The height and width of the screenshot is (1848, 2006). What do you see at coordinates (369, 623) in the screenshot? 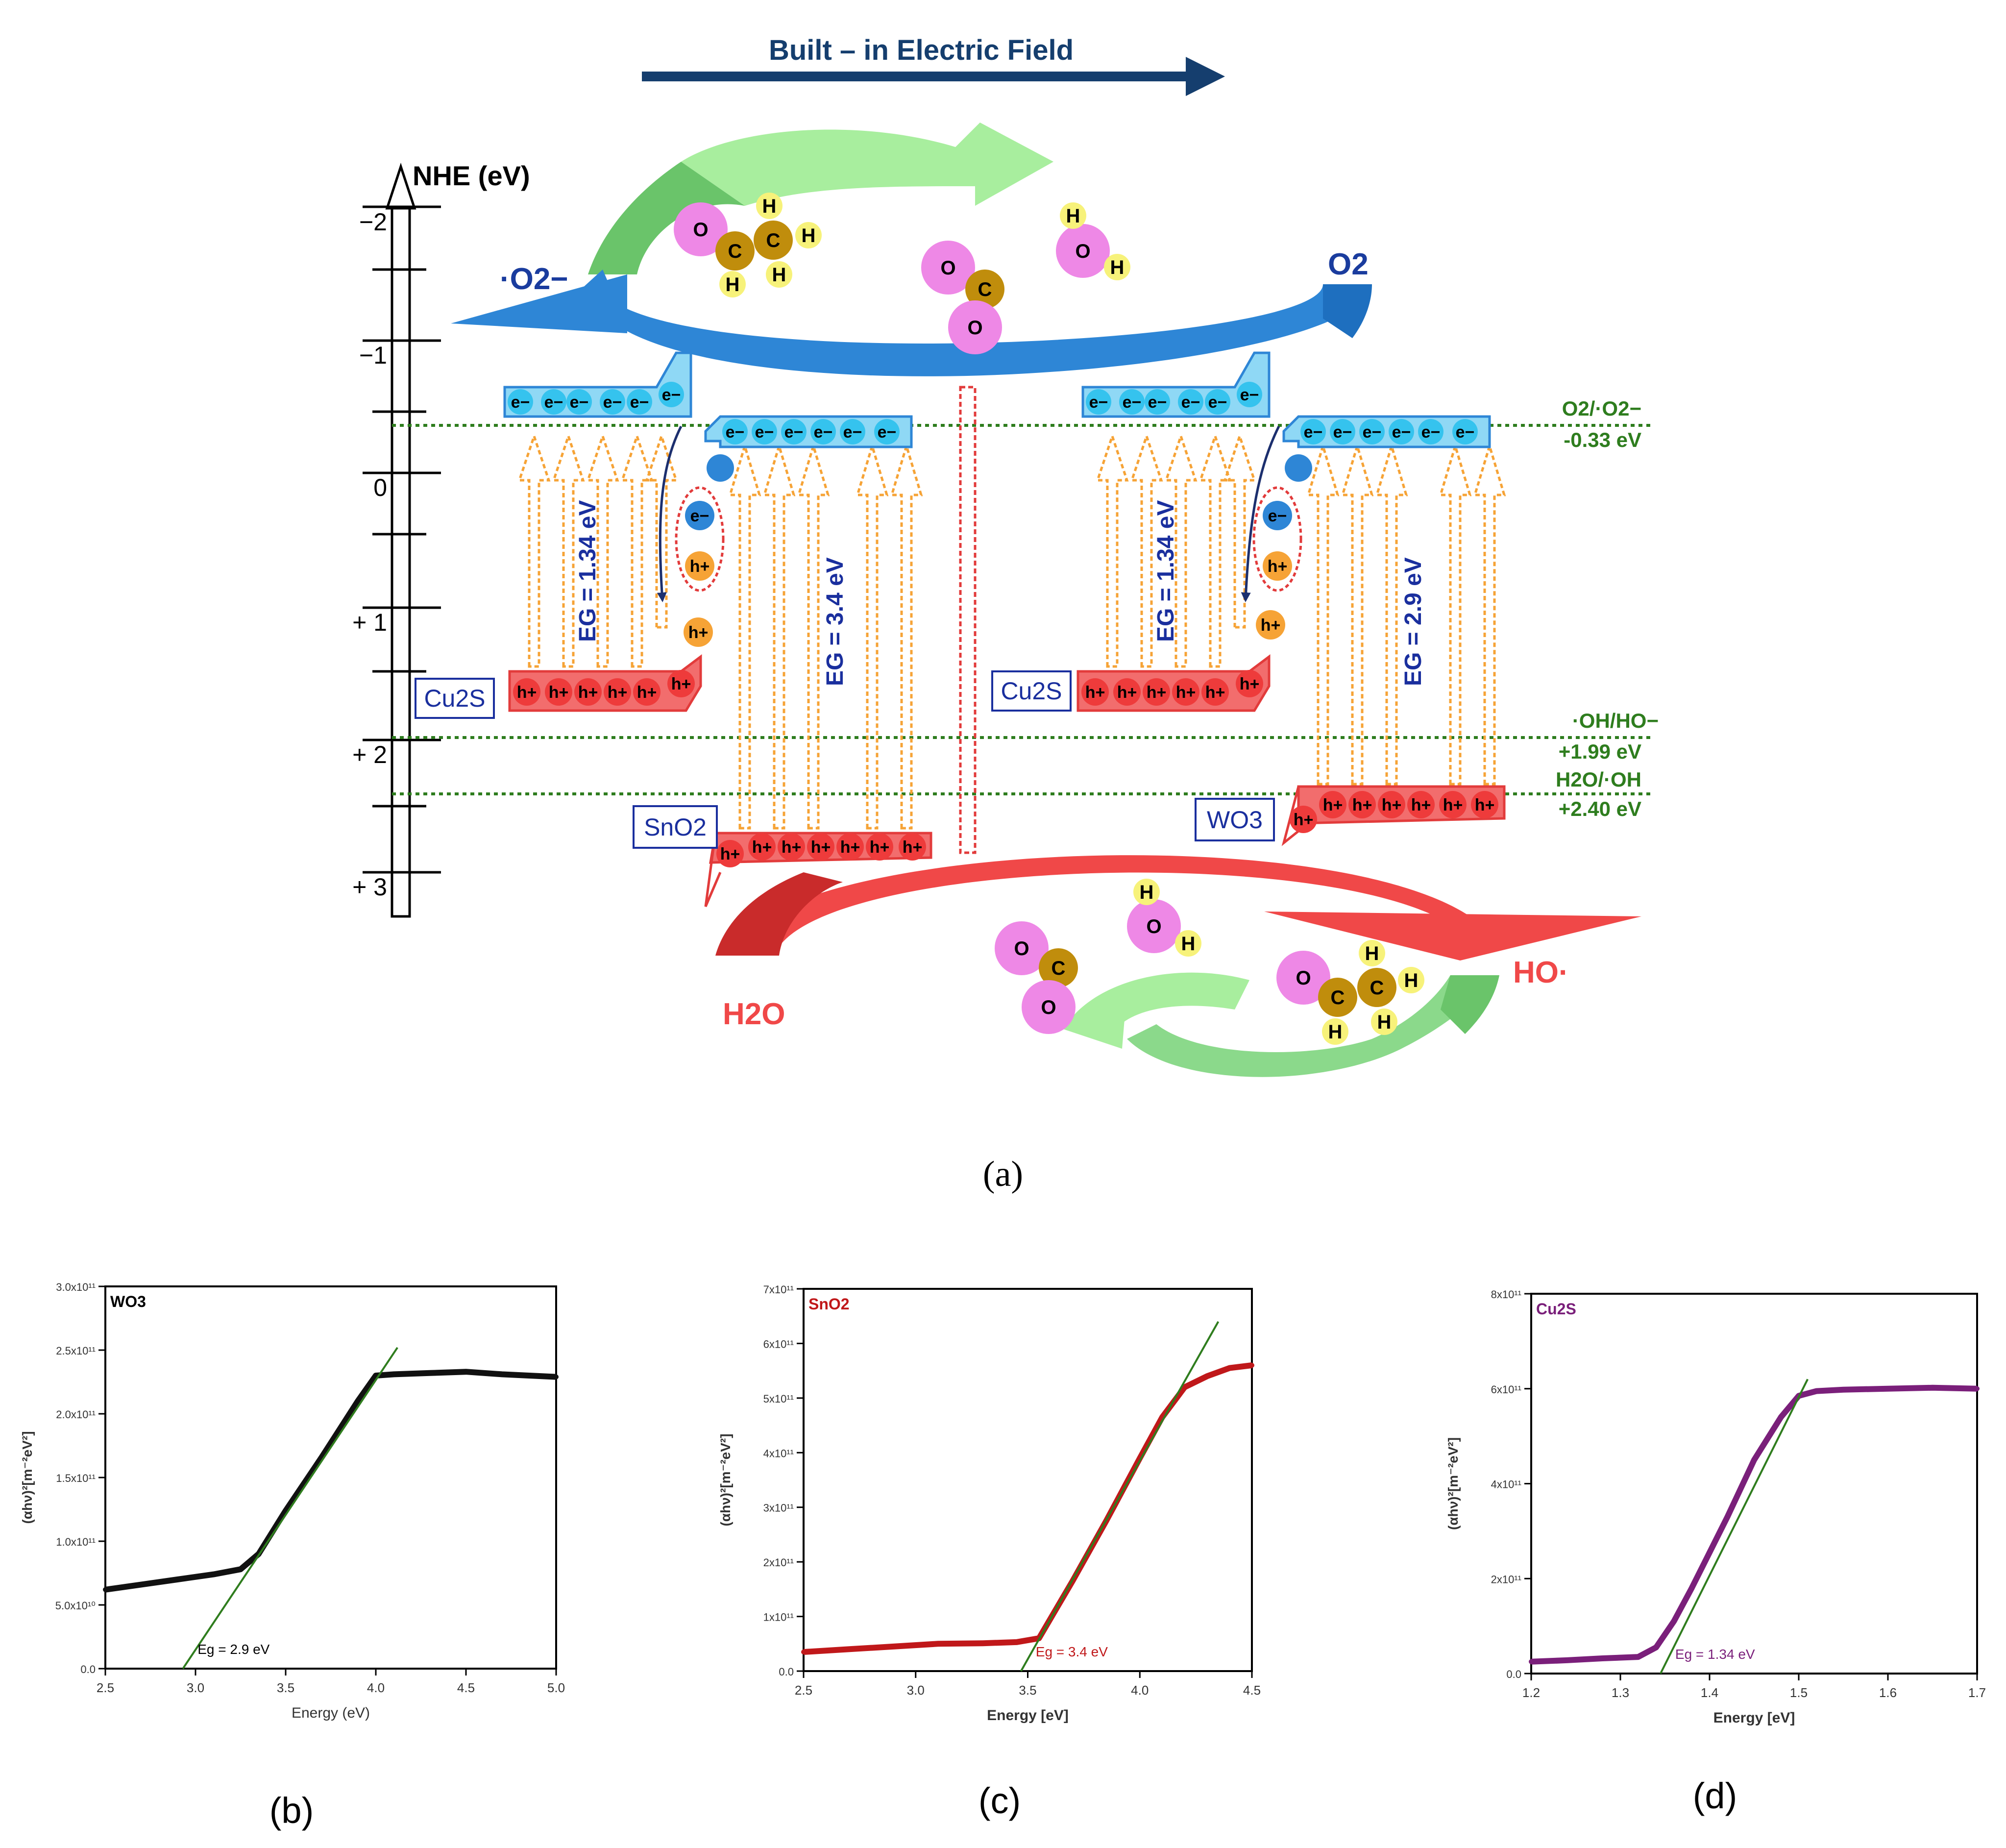
I see `tick-label-plus1: + 1` at bounding box center [369, 623].